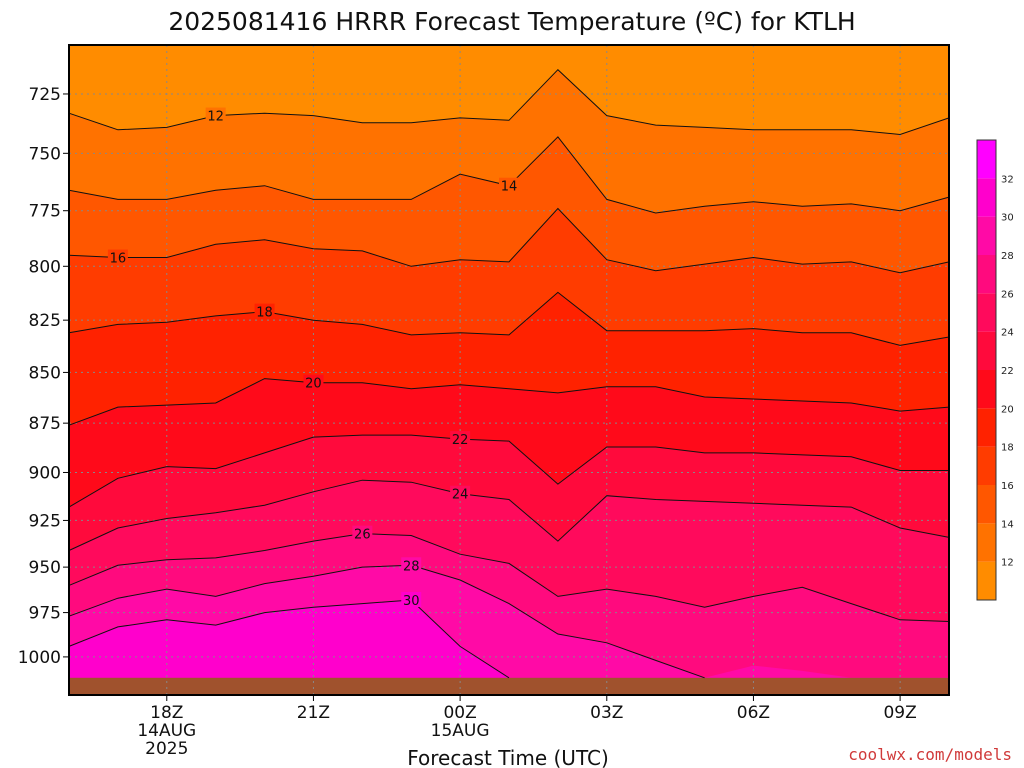 Image resolution: width=1024 pixels, height=768 pixels. I want to click on isotherm-label-22: 22, so click(460, 440).